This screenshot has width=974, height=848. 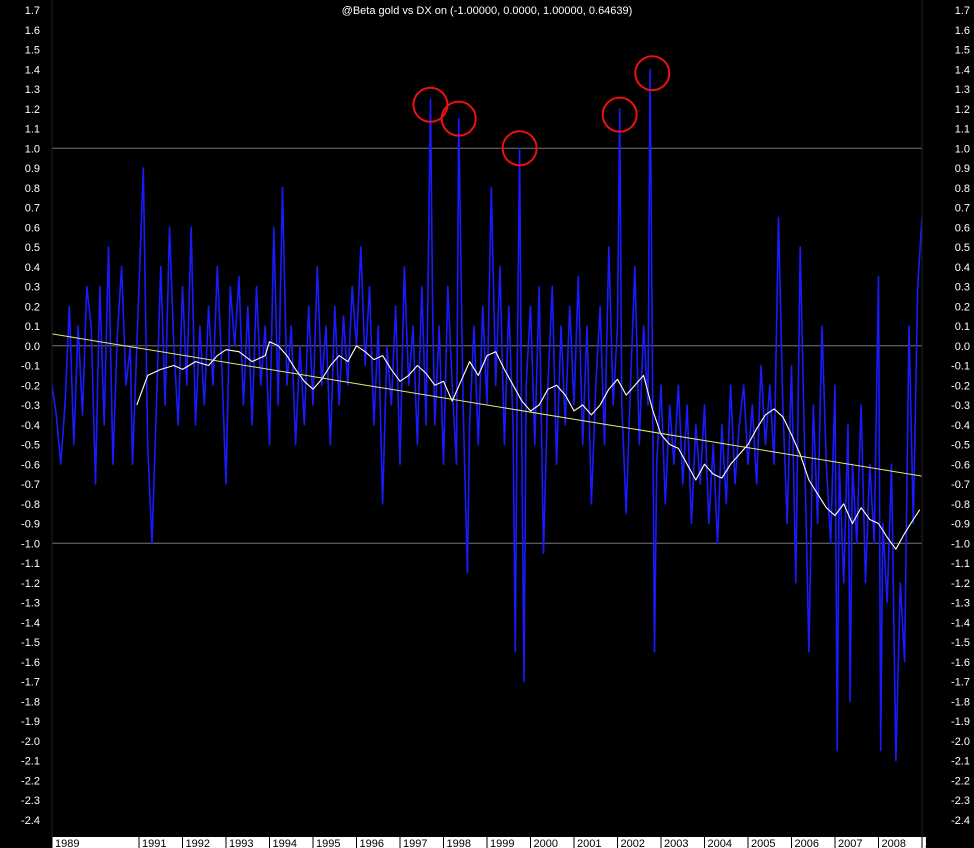 What do you see at coordinates (960, 821) in the screenshot?
I see `y-tick-label-right: -2.4` at bounding box center [960, 821].